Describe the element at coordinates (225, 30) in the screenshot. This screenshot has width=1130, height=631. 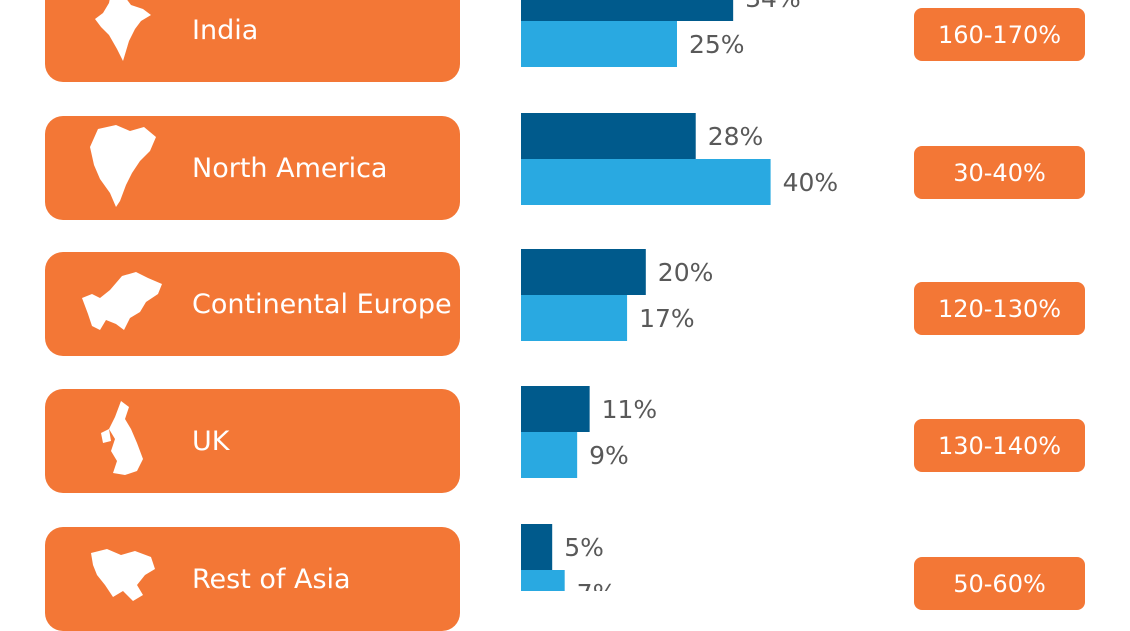
I see `region-label: India` at that location.